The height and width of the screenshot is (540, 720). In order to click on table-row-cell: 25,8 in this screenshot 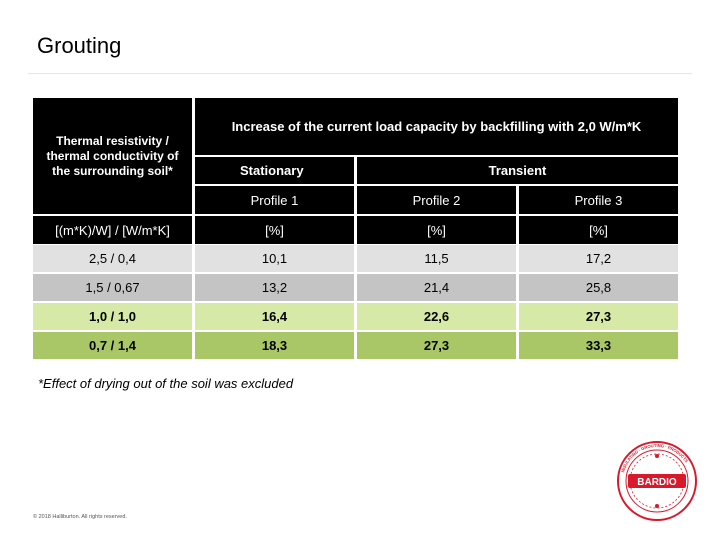, I will do `click(598, 287)`.